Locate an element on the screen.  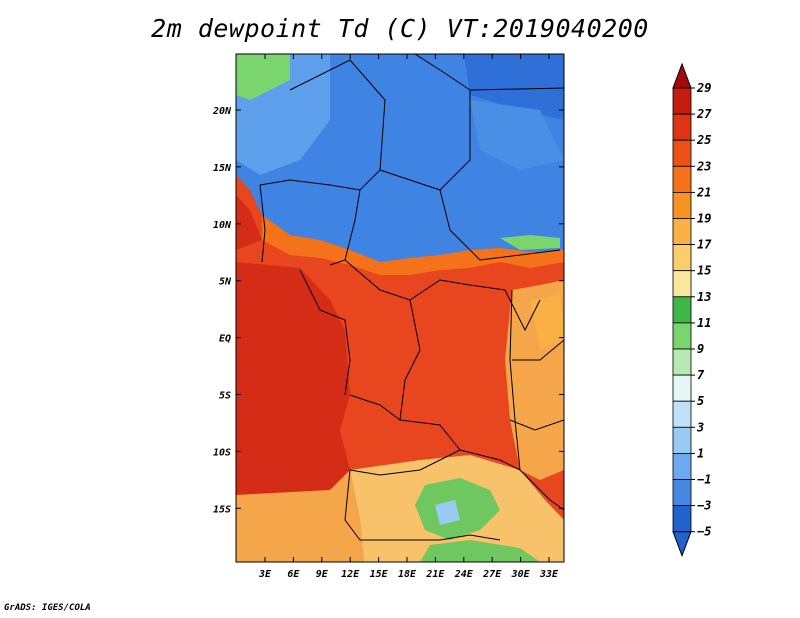
lat-label: 10S is located at coordinates (222, 452).